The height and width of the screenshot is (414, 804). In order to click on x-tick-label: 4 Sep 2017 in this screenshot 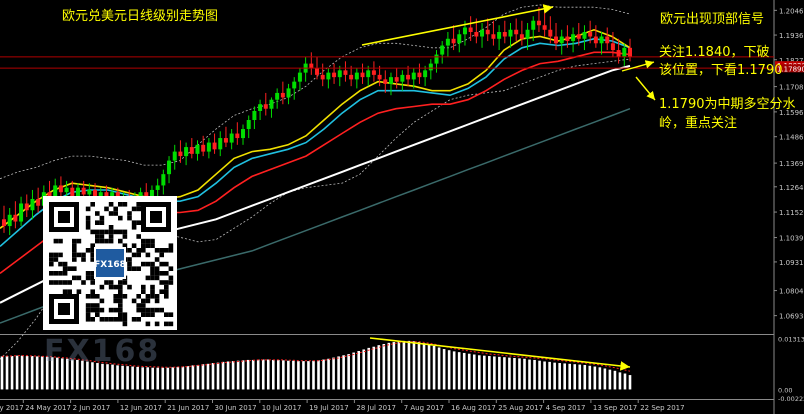, I will do `click(566, 408)`.